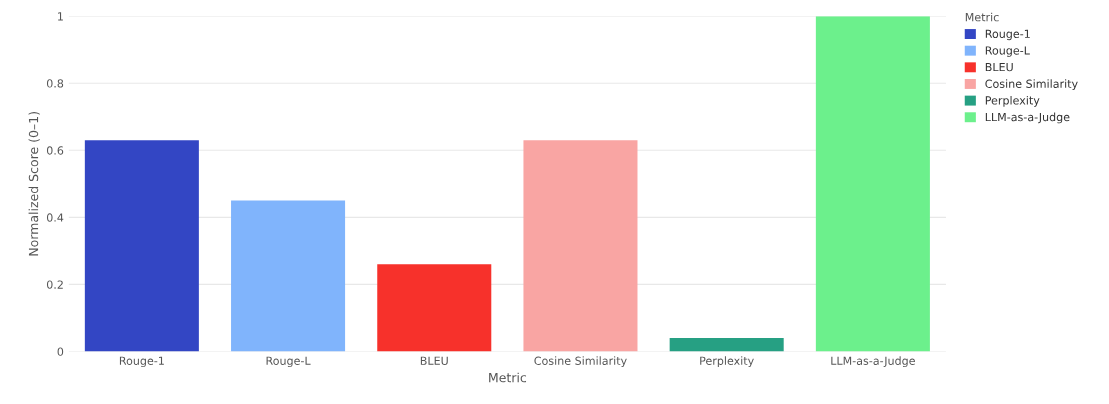 This screenshot has width=1109, height=404. I want to click on y-tick-label: 0.2, so click(54, 284).